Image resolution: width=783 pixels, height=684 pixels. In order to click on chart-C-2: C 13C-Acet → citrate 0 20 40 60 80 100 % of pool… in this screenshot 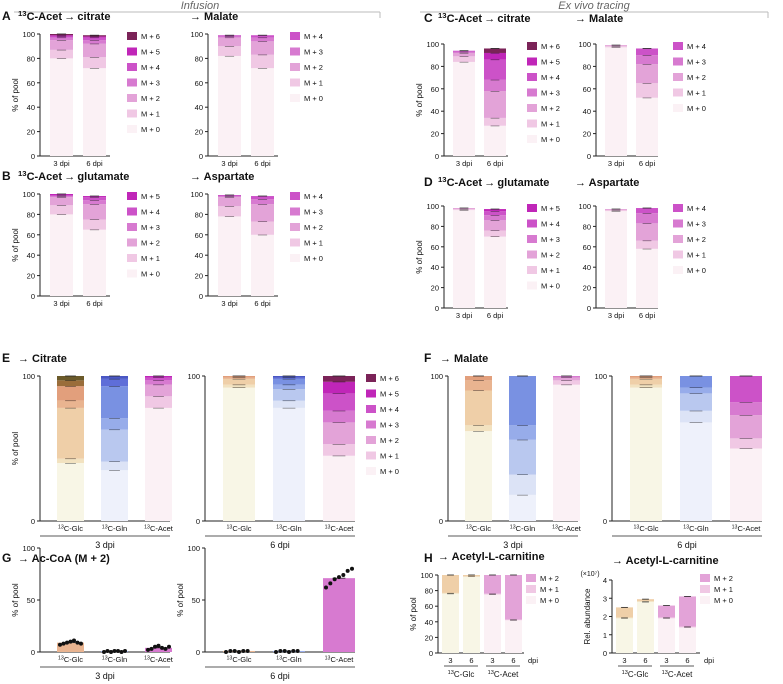, I will do `click(487, 89)`.